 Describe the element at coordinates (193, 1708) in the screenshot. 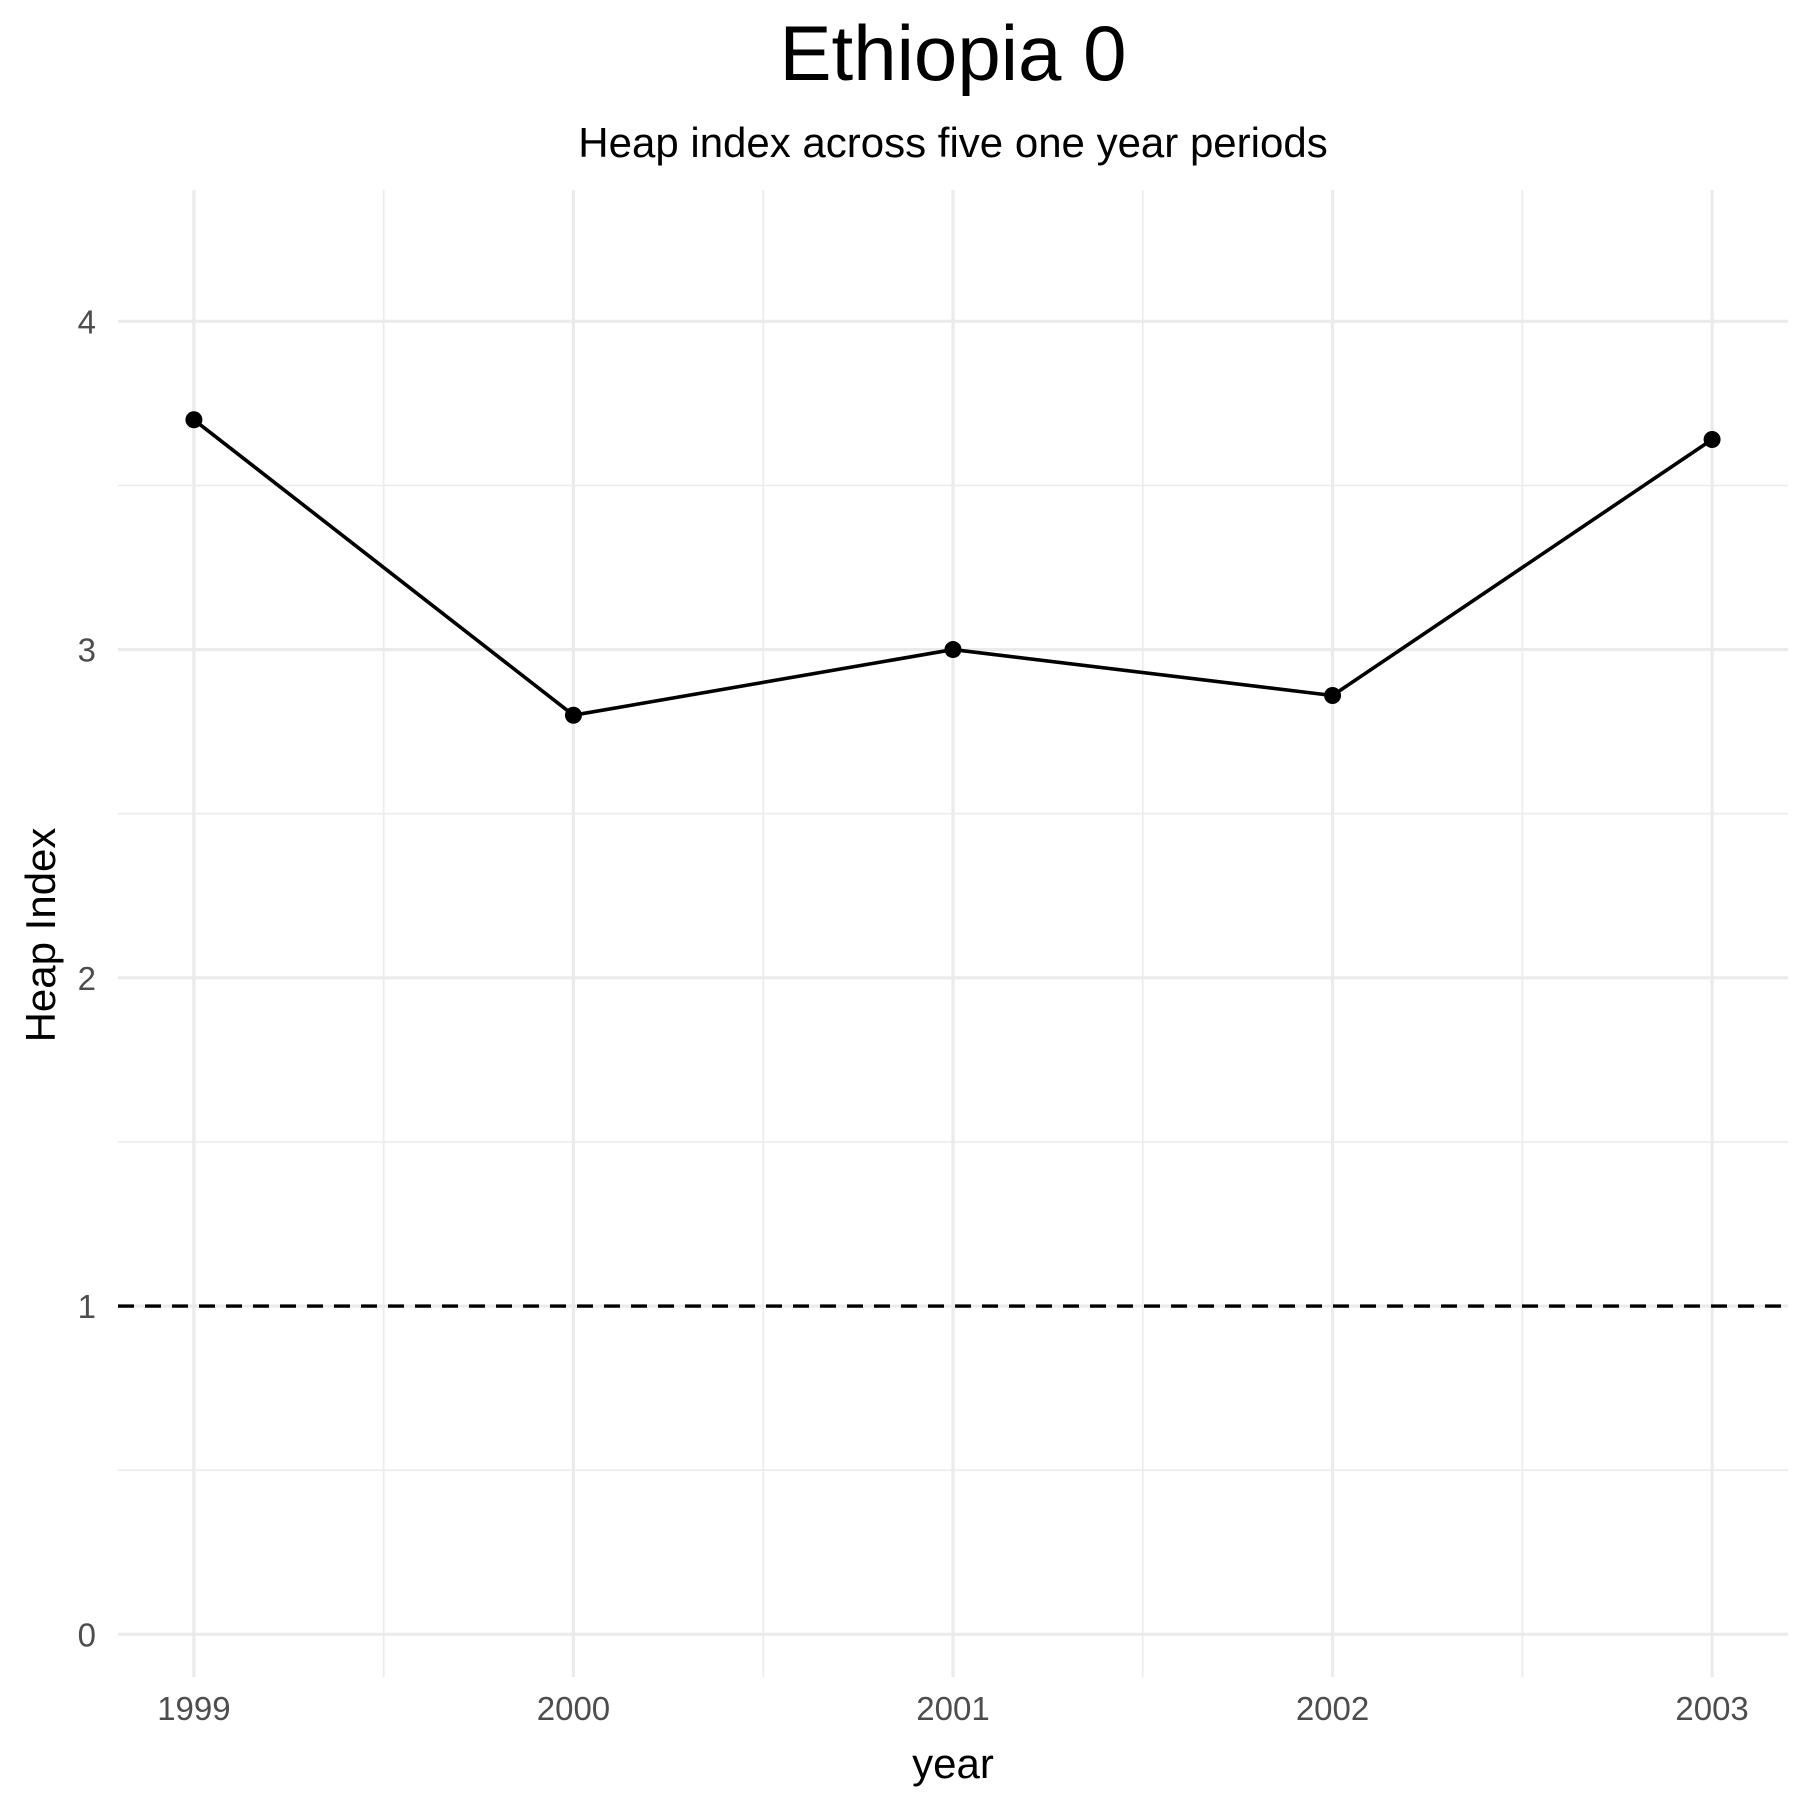

I see `x-tick-label: 1999` at that location.